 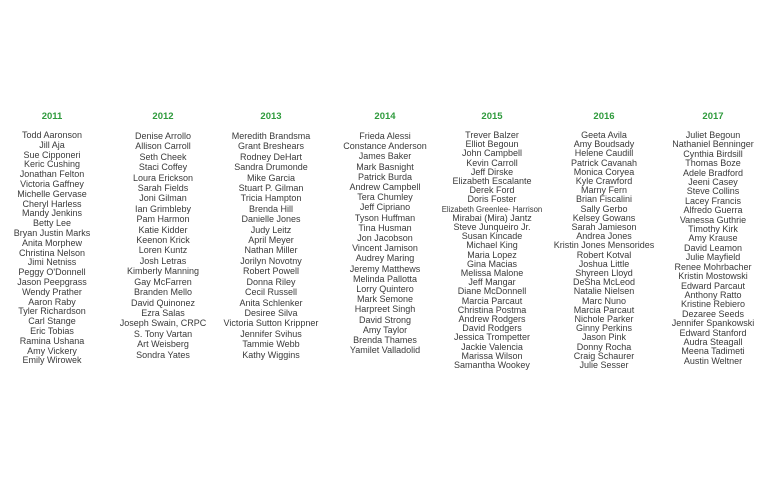 I want to click on list-item: Tera Chumley, so click(x=385, y=197).